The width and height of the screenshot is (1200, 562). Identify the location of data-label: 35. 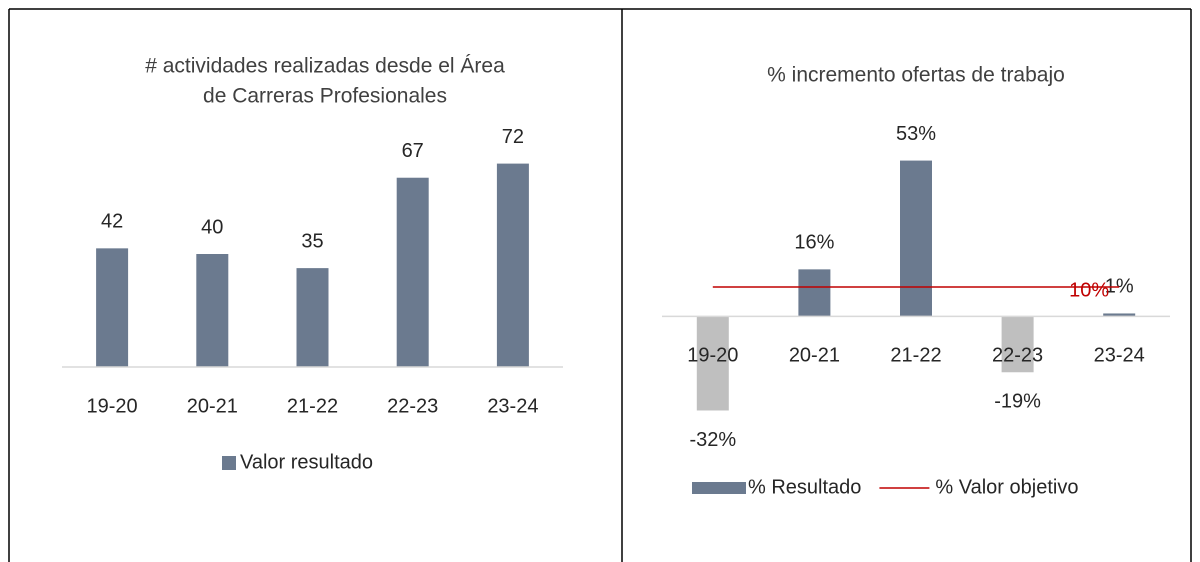
(312, 241).